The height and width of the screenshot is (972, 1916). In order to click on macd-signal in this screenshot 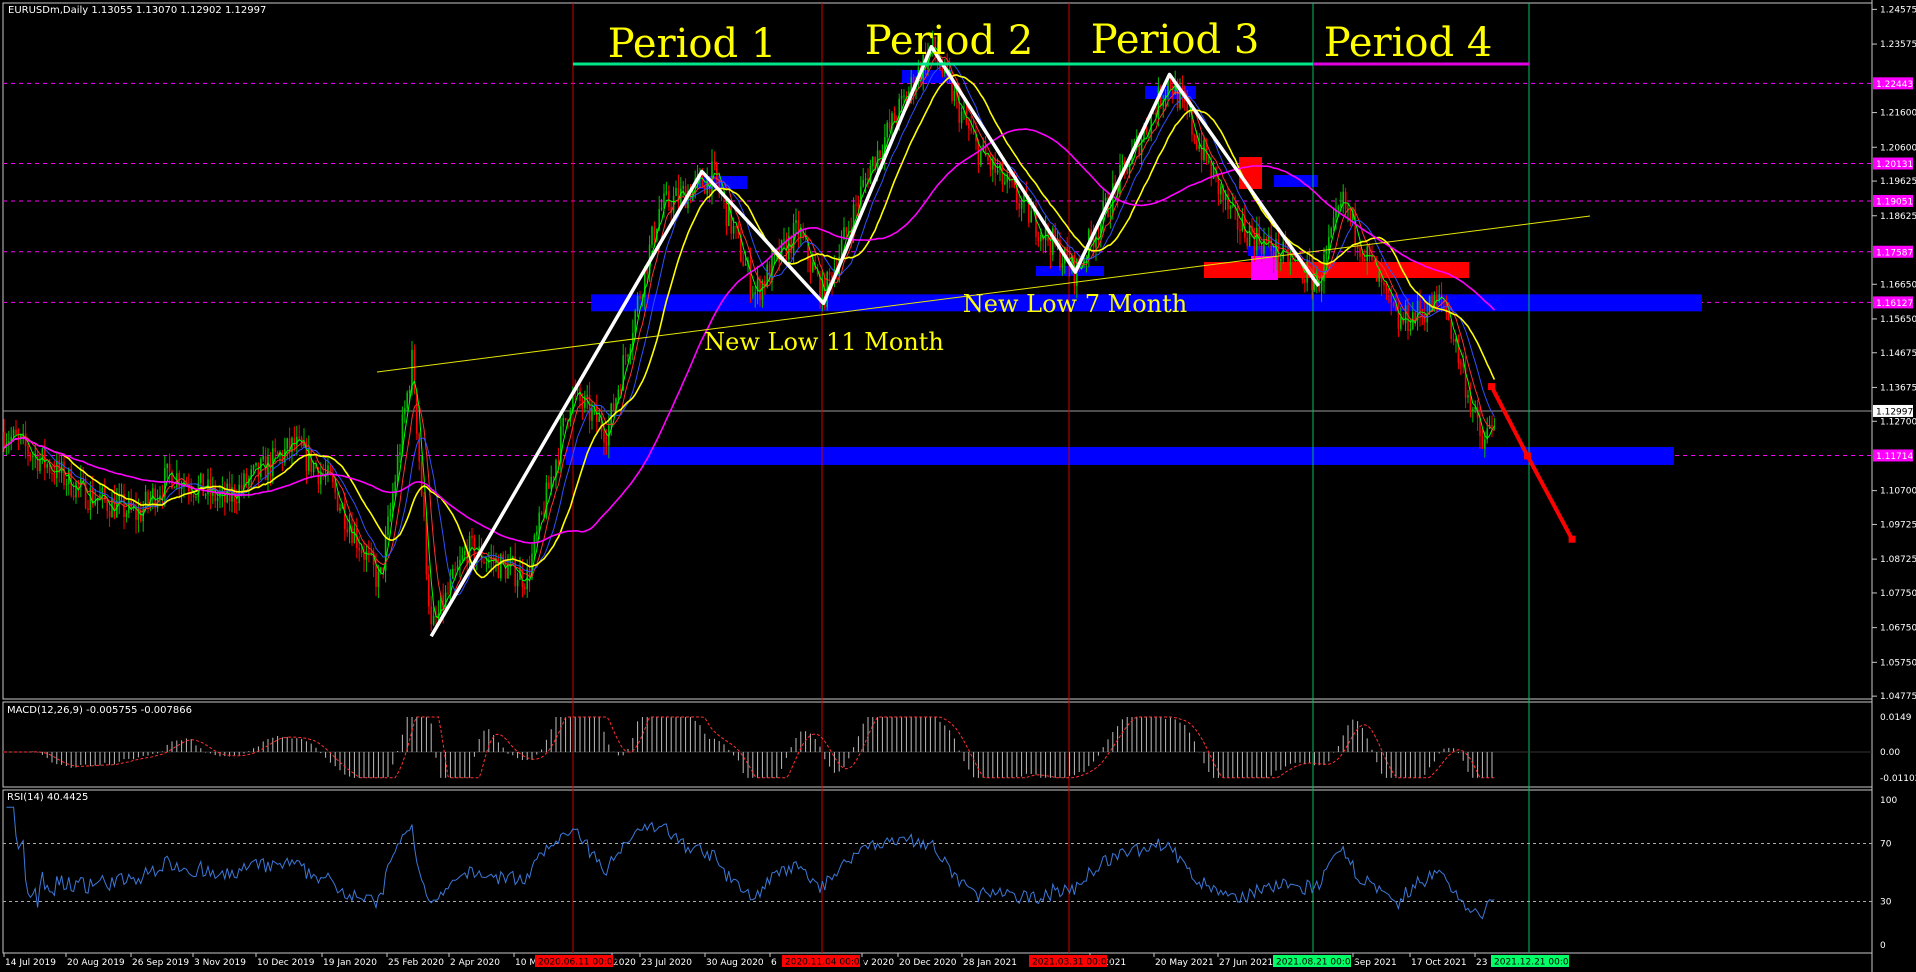, I will do `click(749, 747)`.